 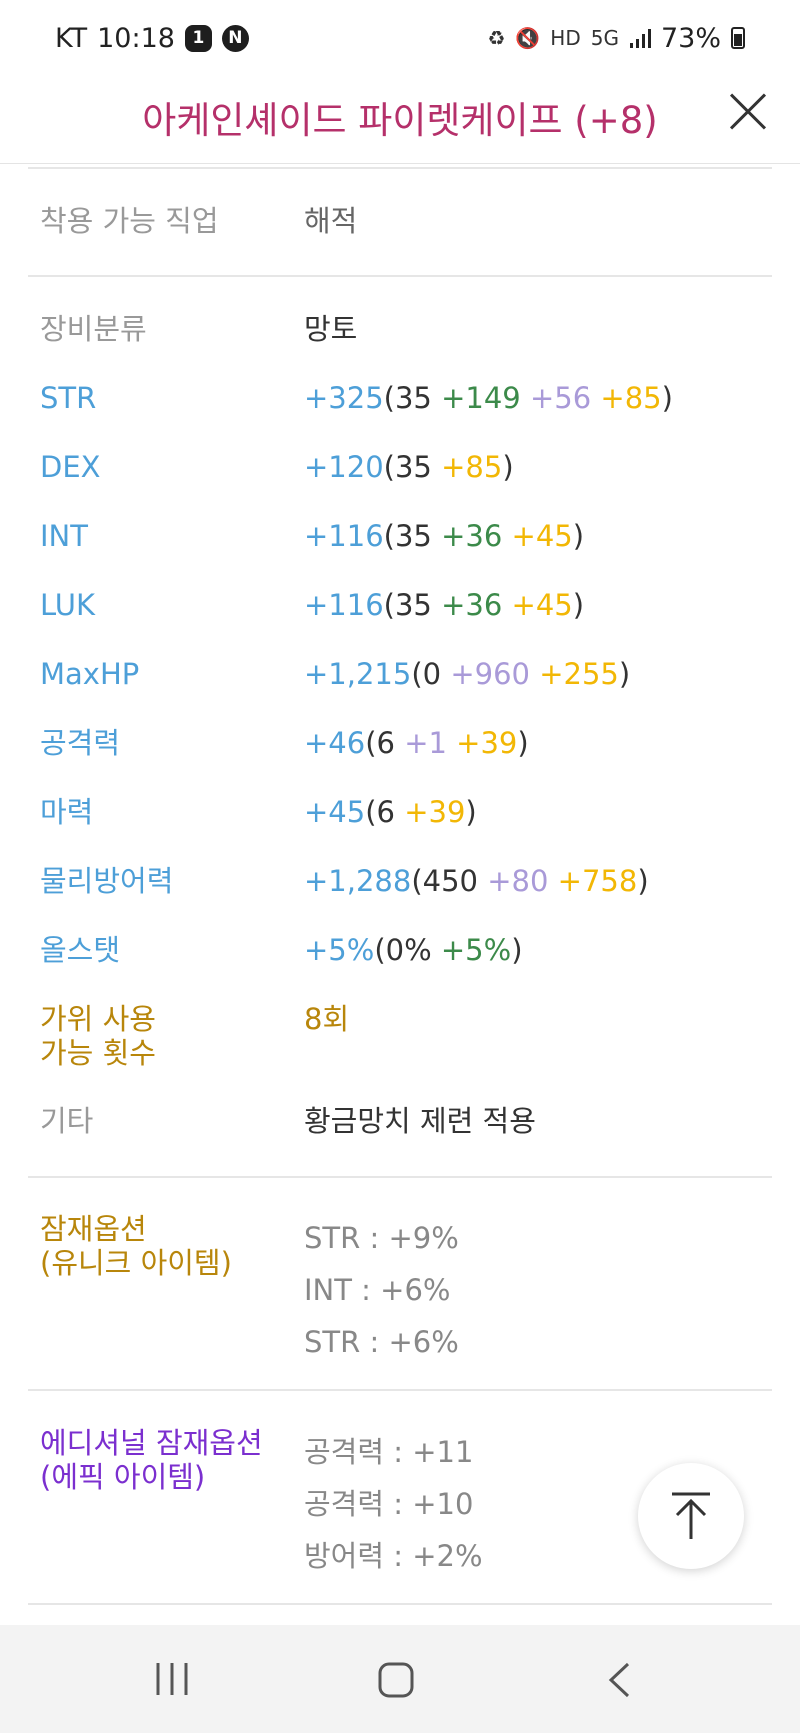 I want to click on close-icon, so click(x=748, y=112).